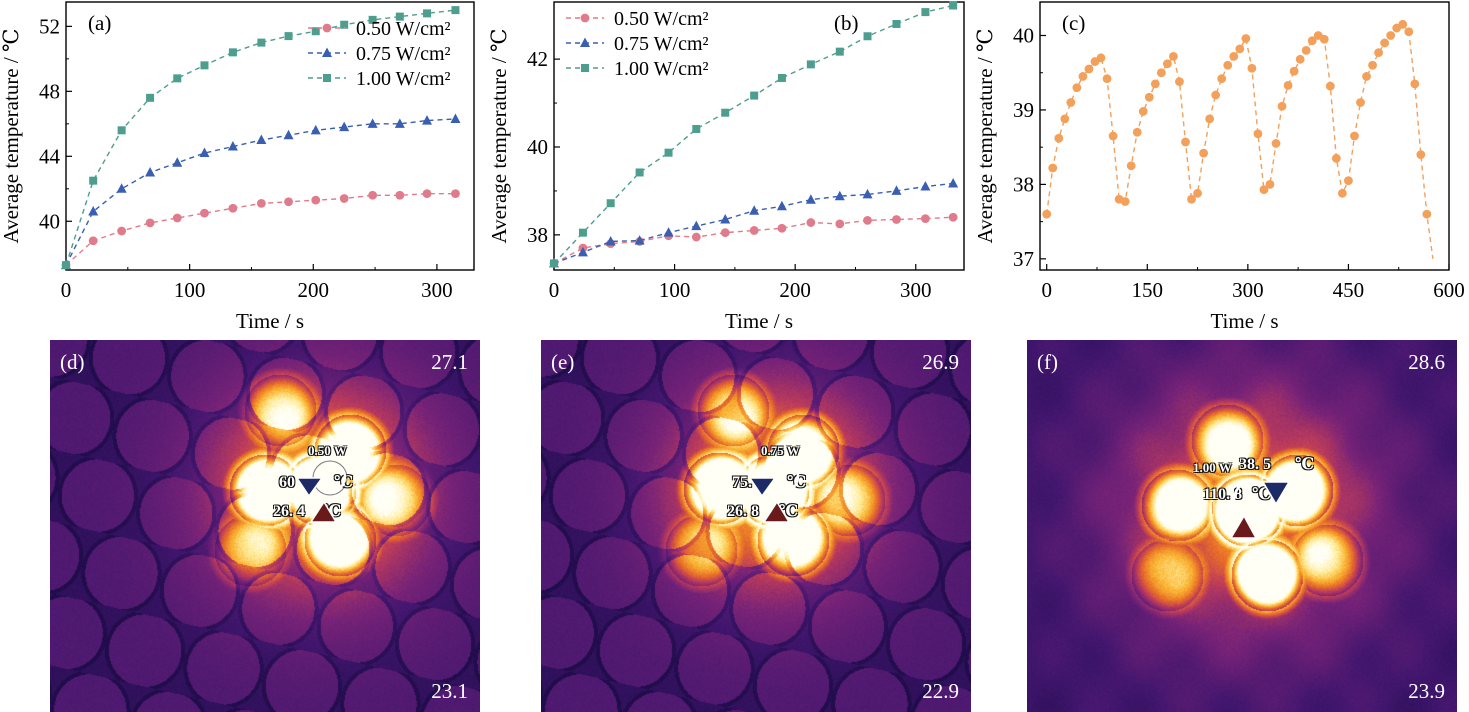 This screenshot has height=712, width=1469. What do you see at coordinates (449, 691) in the screenshot?
I see `min-temperature-d: 23.1` at bounding box center [449, 691].